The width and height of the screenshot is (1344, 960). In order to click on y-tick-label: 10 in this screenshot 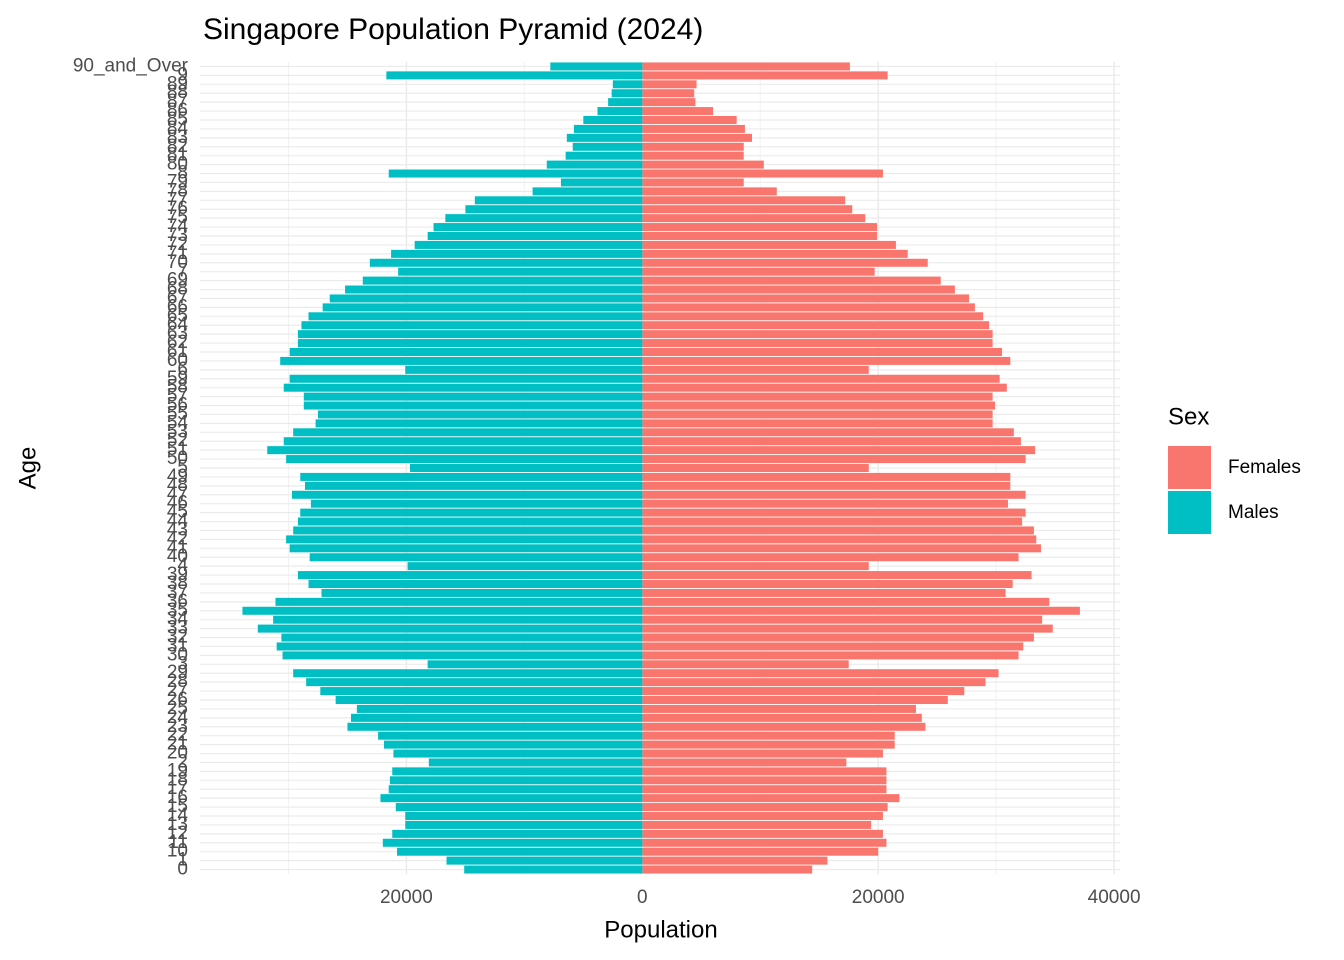, I will do `click(177, 851)`.